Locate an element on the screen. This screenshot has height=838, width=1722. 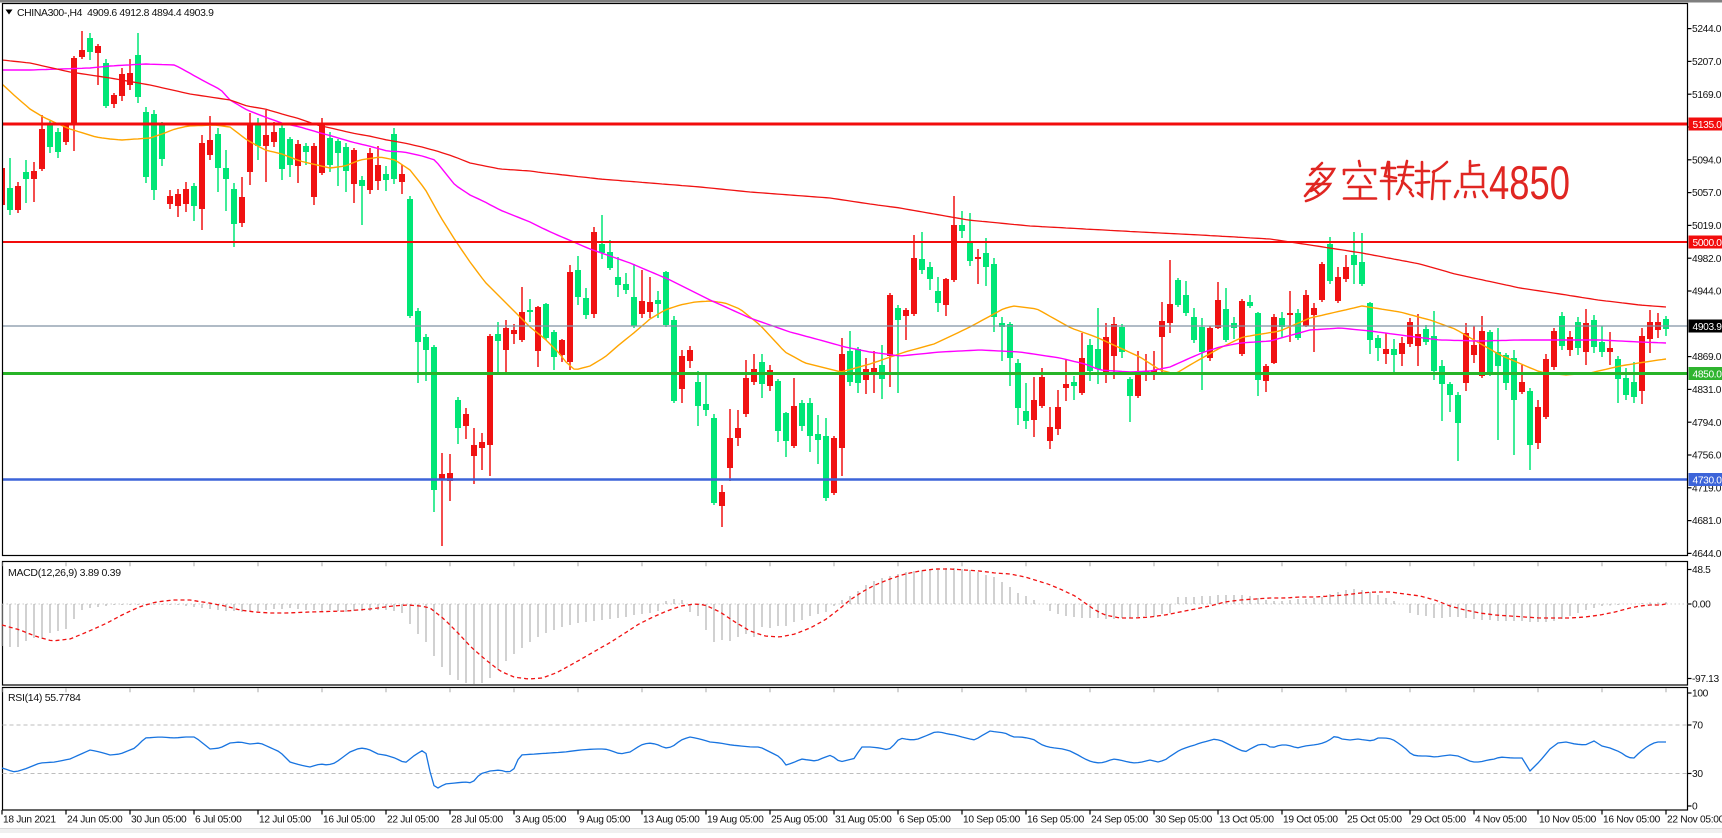
svg-text: 4850 is located at coordinates (1529, 182).